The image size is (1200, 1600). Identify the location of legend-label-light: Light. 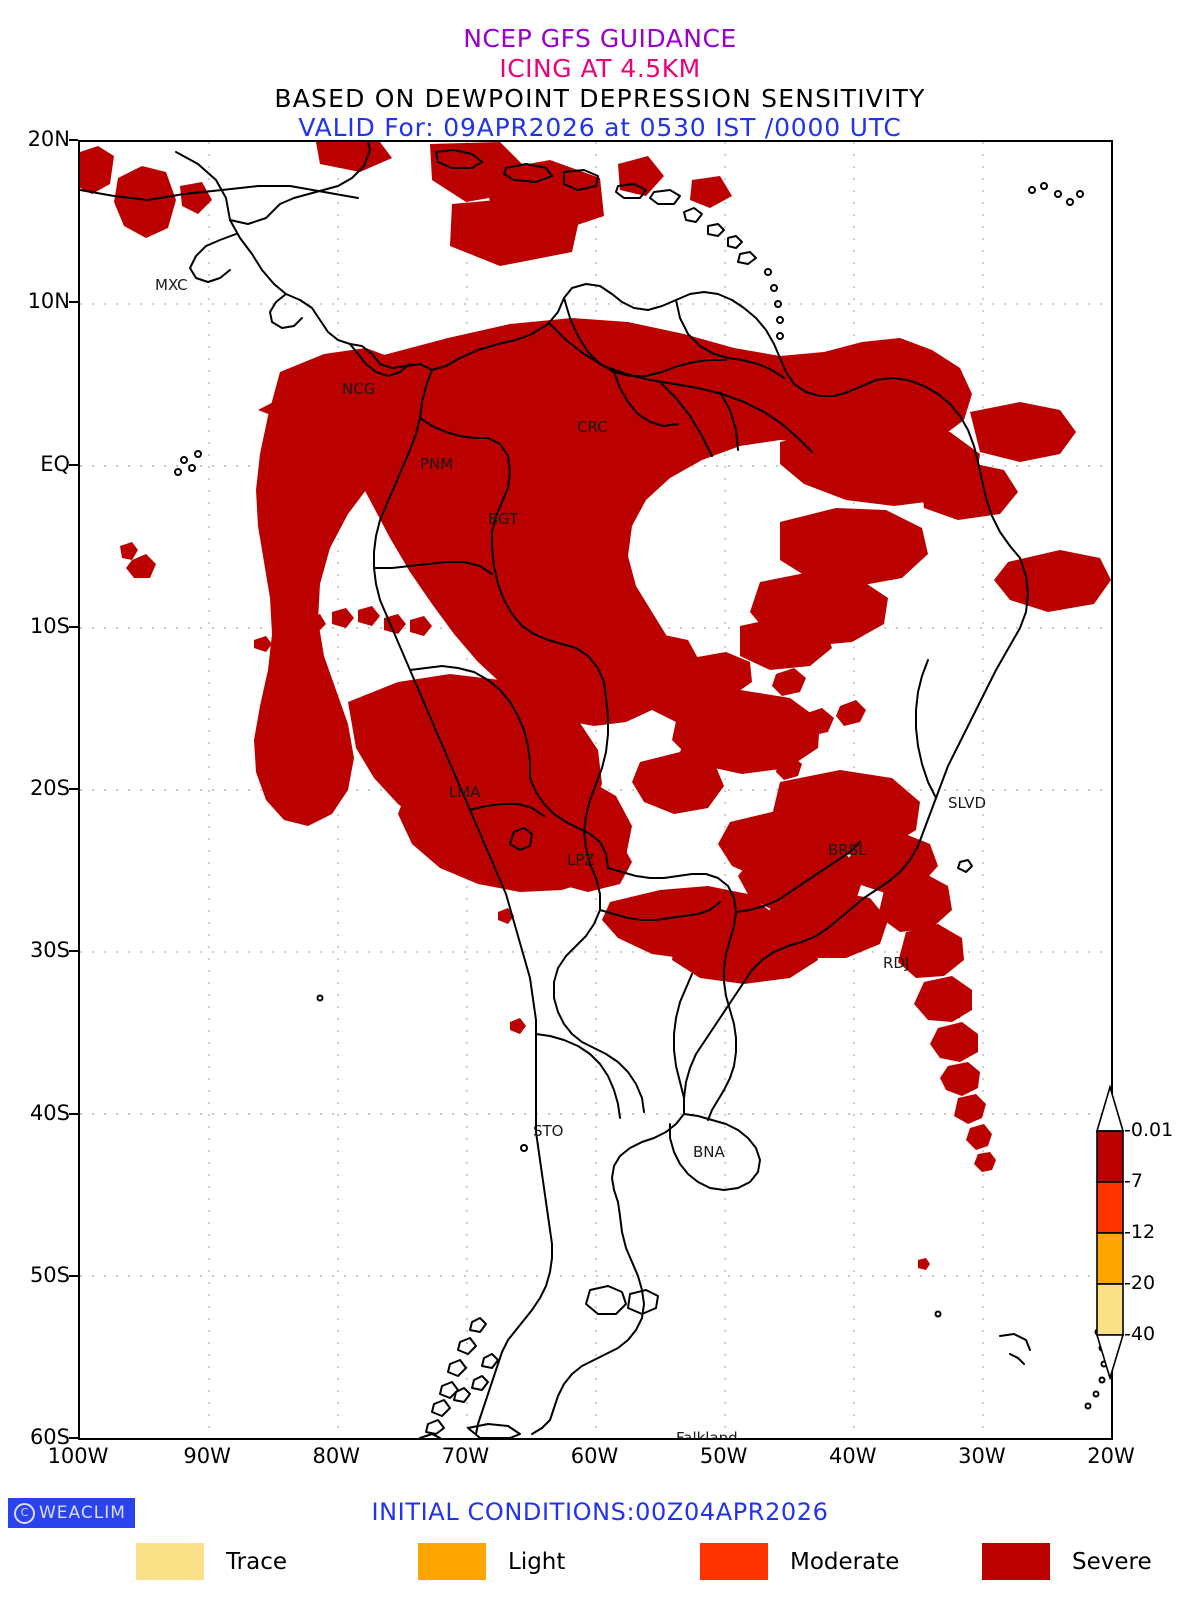
(537, 1561).